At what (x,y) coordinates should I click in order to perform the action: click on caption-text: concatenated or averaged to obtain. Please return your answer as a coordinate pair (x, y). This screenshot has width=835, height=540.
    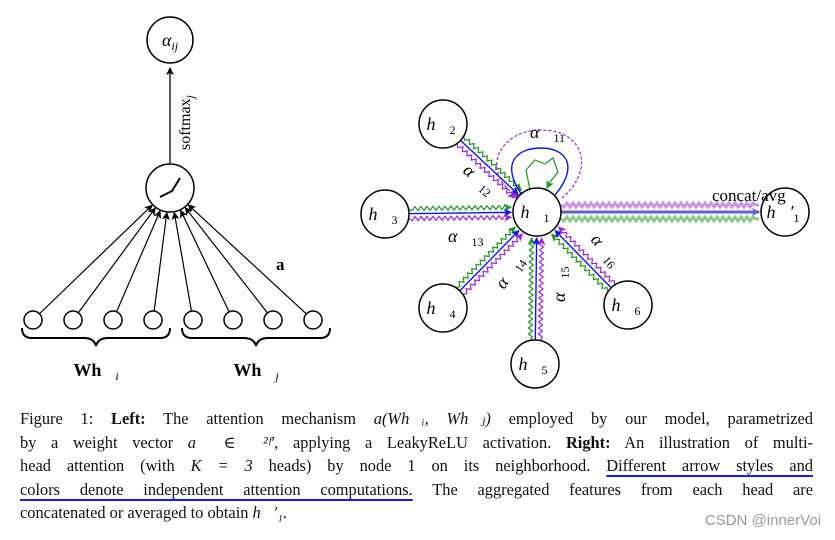
    Looking at the image, I should click on (136, 512).